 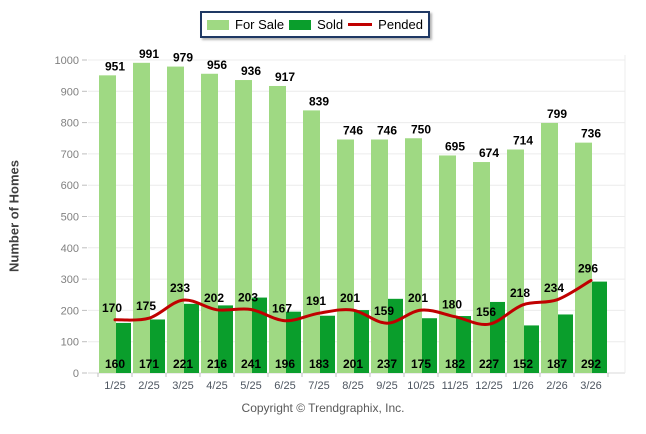 I want to click on for-sale-value-label: 991, so click(x=149, y=54).